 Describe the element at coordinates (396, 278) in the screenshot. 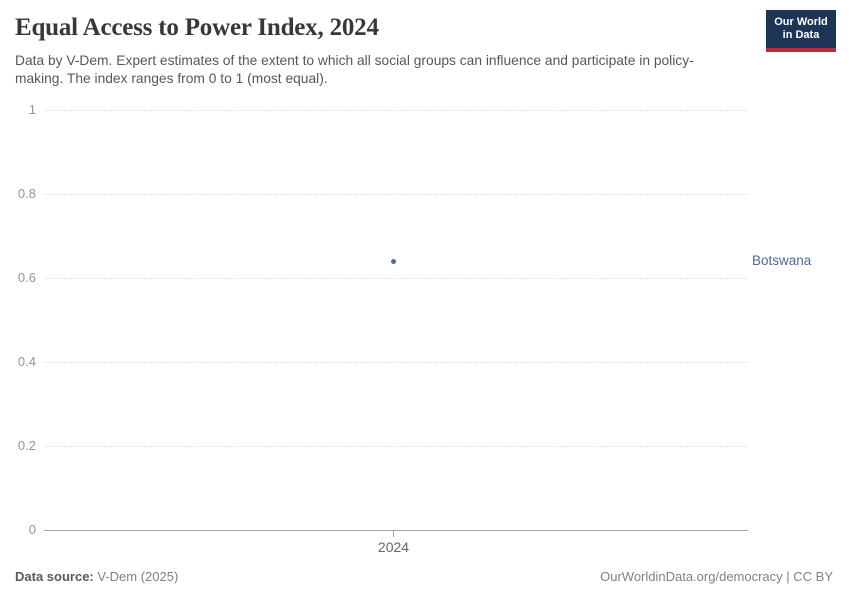

I see `gridline-0.6` at that location.